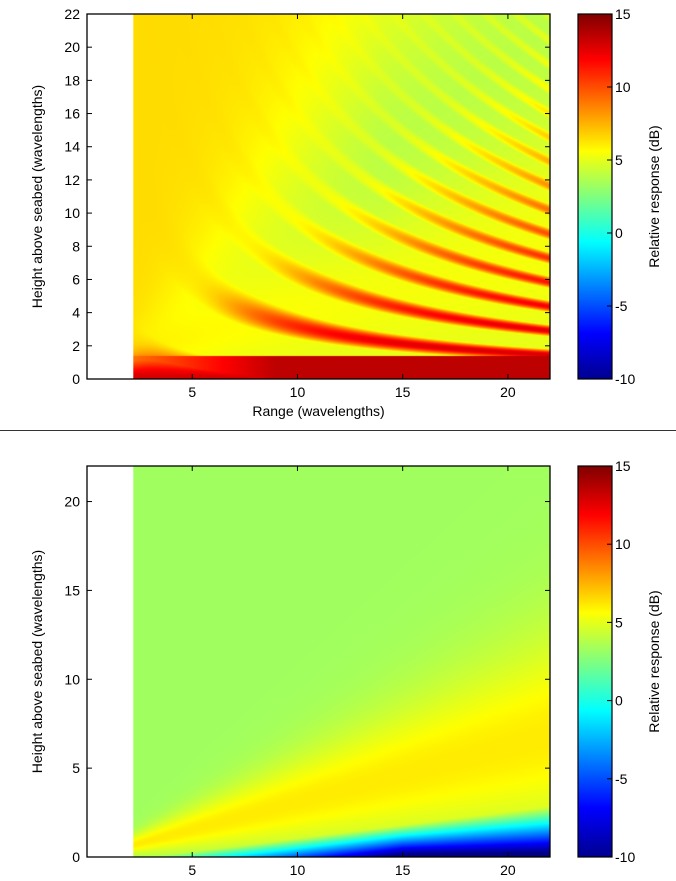  What do you see at coordinates (76, 346) in the screenshot?
I see `y-tick-label: 2` at bounding box center [76, 346].